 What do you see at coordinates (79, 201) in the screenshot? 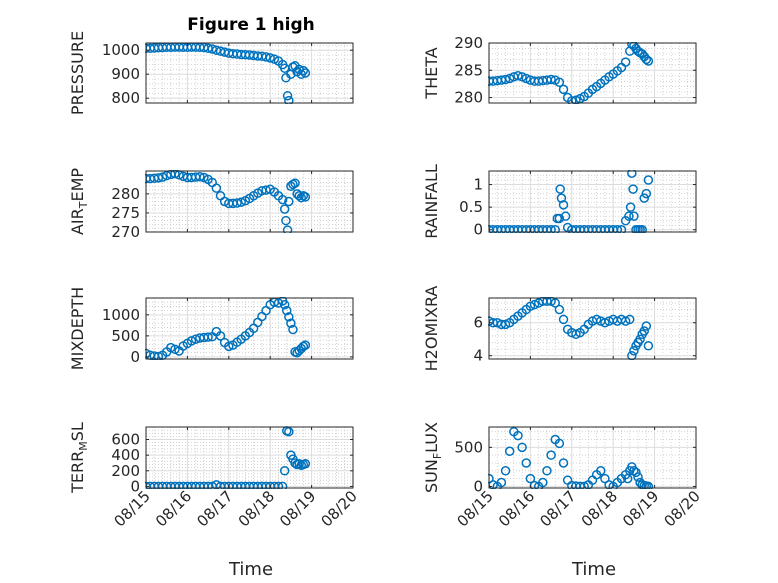
I see `subplot-3-y-label: AIRTEMP` at bounding box center [79, 201].